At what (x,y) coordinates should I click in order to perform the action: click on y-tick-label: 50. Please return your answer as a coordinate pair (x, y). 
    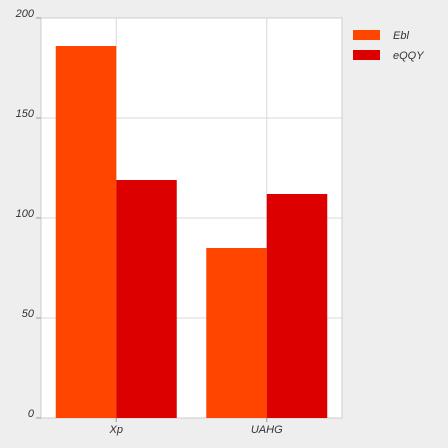
    Looking at the image, I should click on (28, 314).